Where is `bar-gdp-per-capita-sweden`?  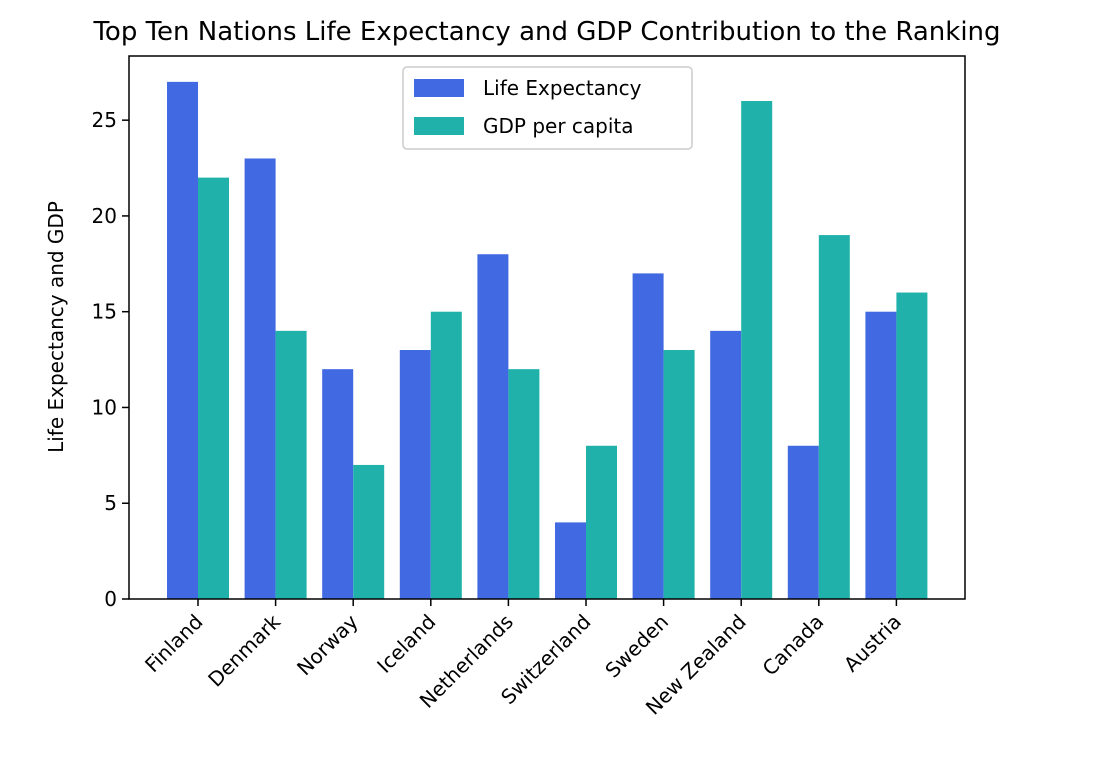 bar-gdp-per-capita-sweden is located at coordinates (679, 474).